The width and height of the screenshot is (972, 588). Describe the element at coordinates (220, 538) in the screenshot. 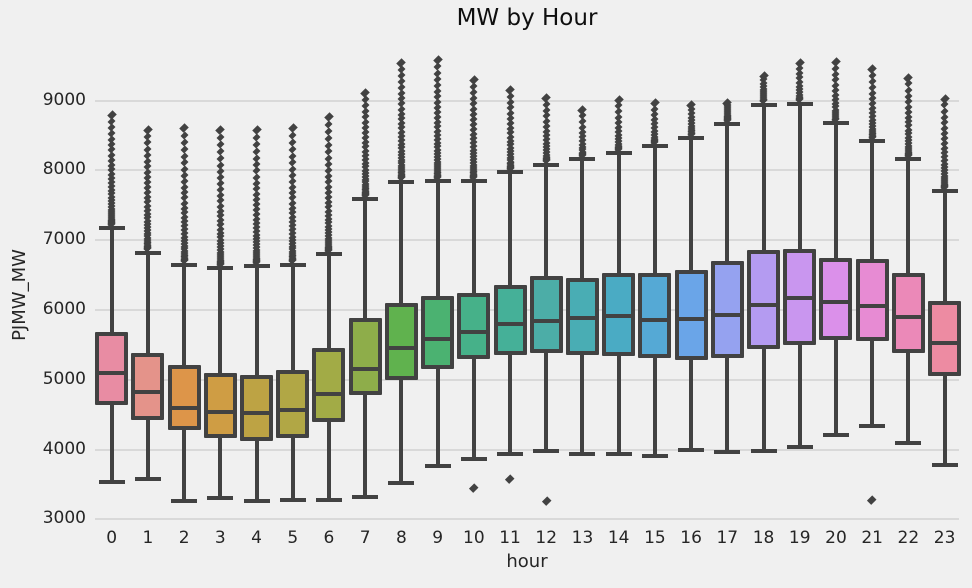

I see `x-tick-label-3: 3` at that location.